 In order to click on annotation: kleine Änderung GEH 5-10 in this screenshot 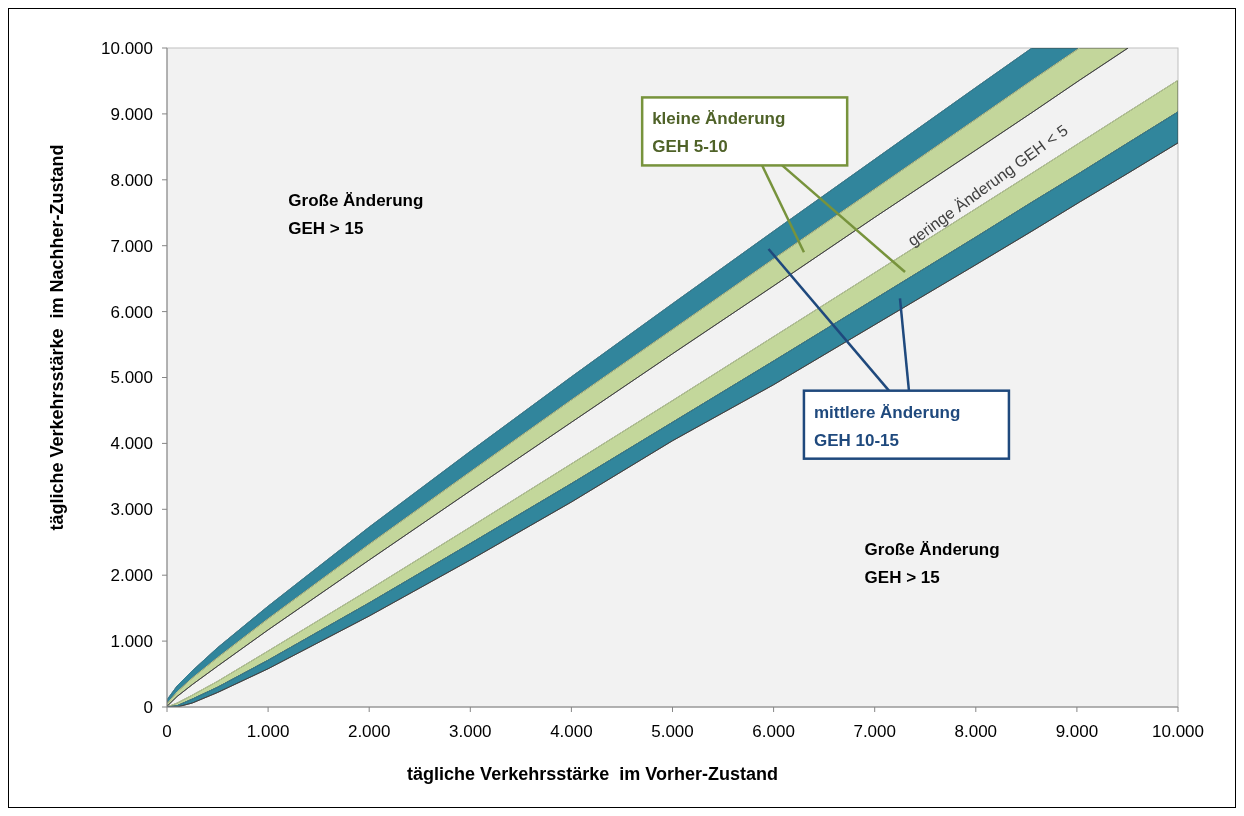, I will do `click(719, 133)`.